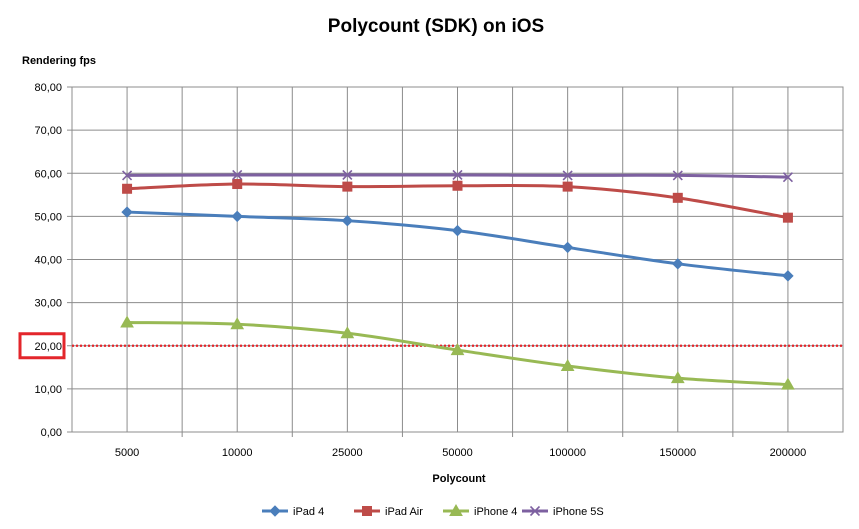  I want to click on legend-label: iPhone 5S, so click(578, 512).